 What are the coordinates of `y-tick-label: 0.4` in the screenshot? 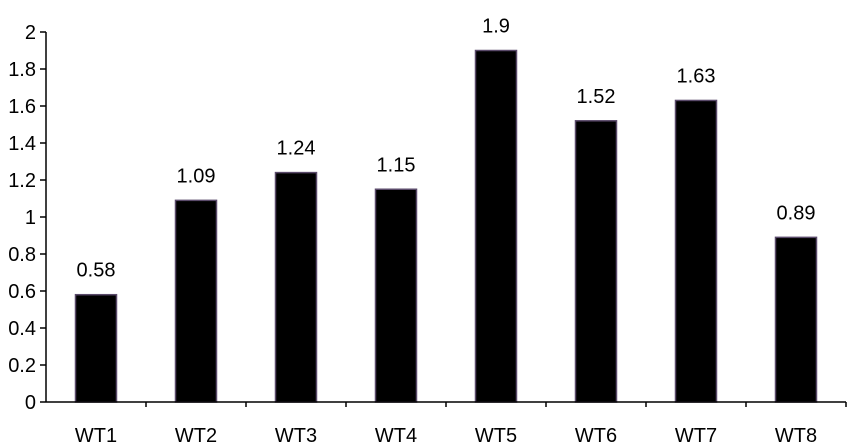 It's located at (22, 329).